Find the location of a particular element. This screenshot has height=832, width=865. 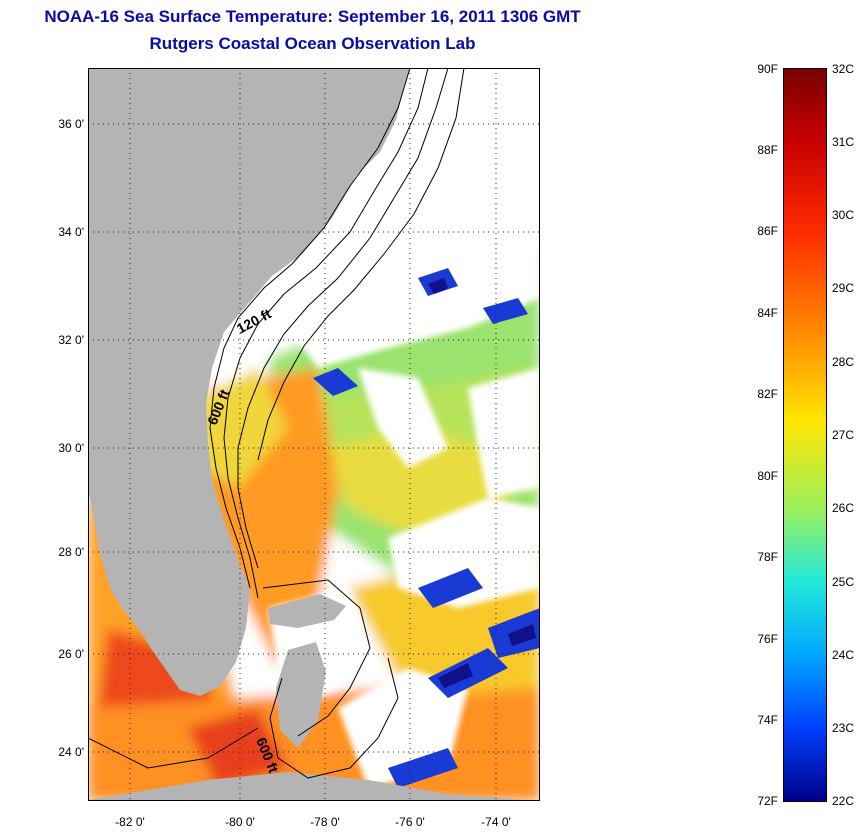

lat-label: 30 0' is located at coordinates (71, 448).